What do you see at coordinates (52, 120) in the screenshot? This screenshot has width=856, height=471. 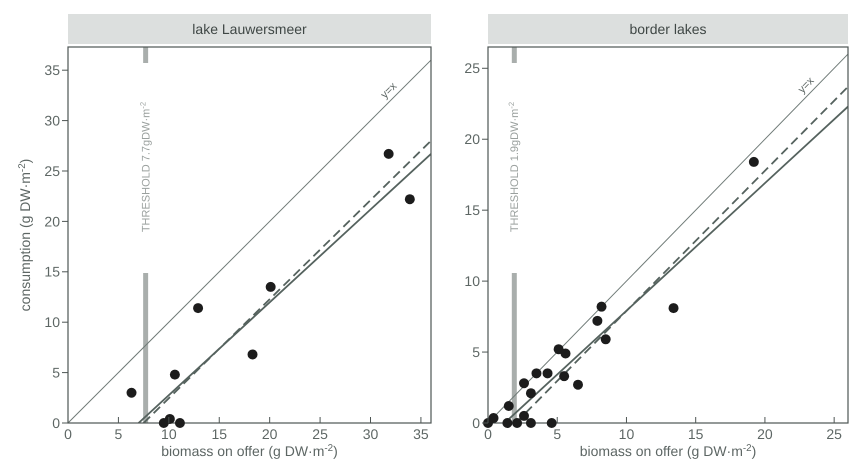 I see `y-tick-label: 30` at bounding box center [52, 120].